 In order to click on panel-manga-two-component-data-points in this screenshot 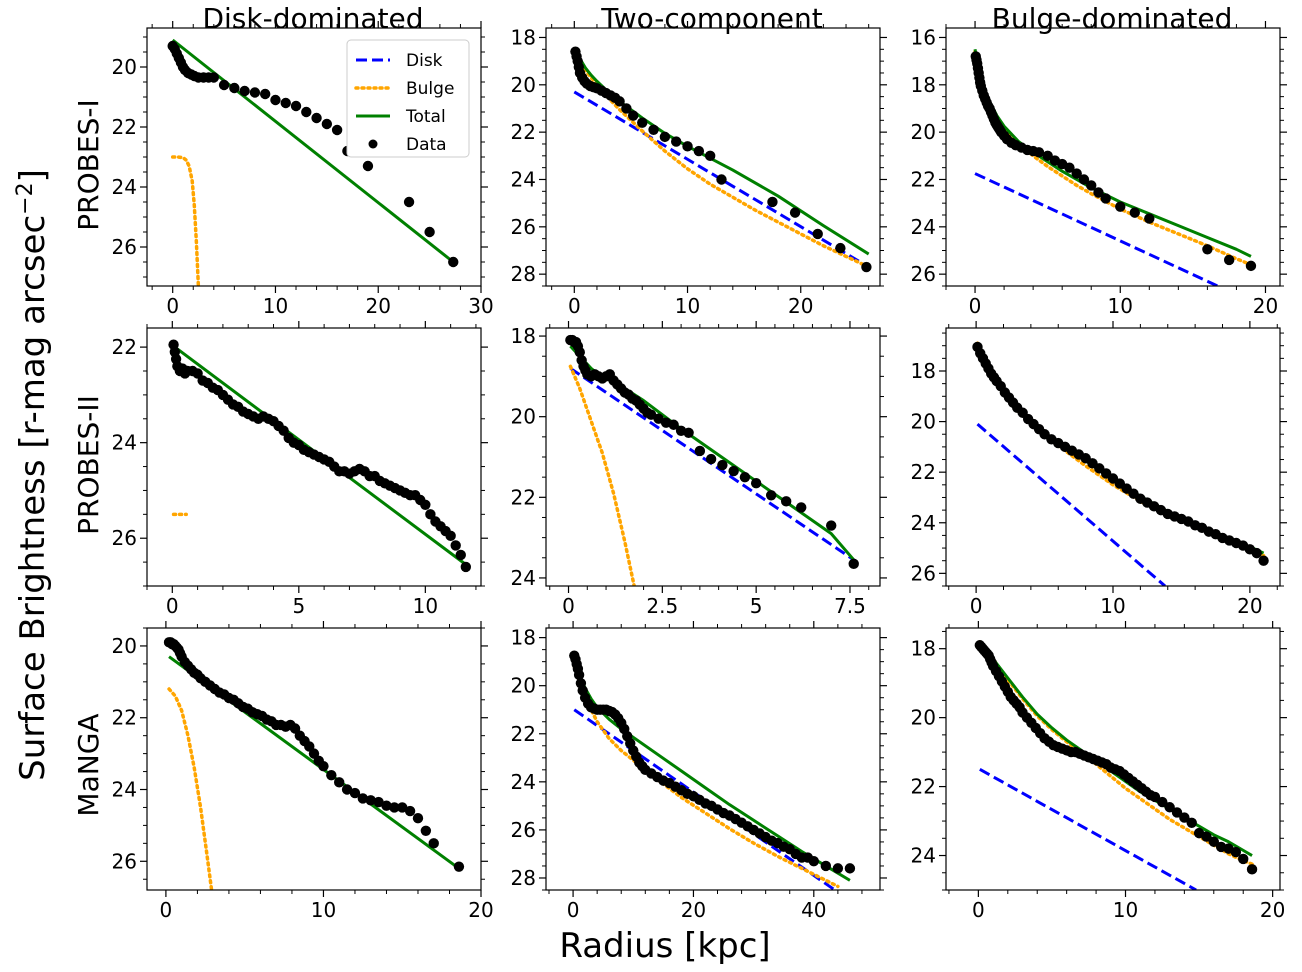, I will do `click(712, 762)`.